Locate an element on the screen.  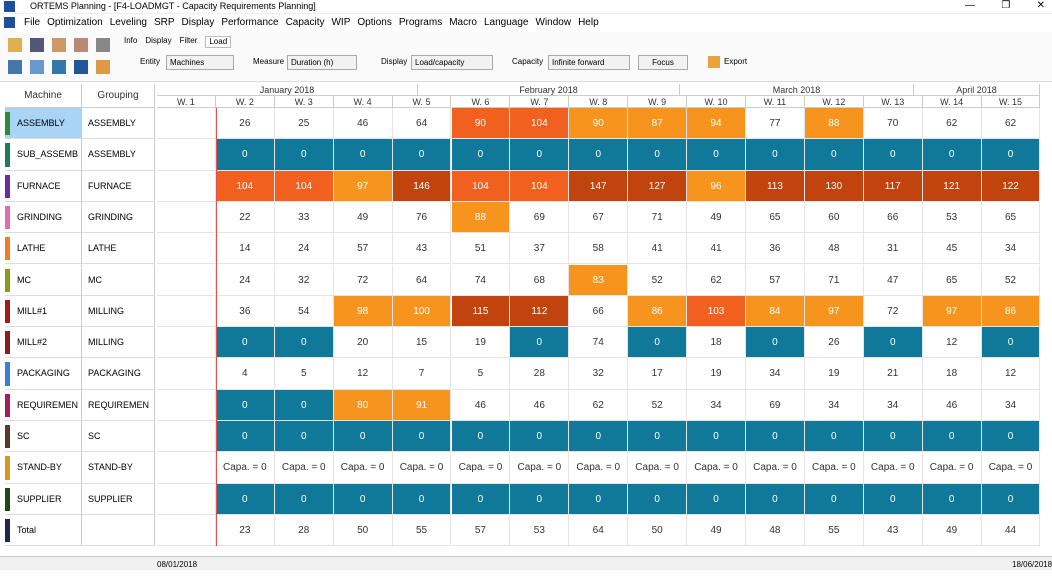
week-header: W. 10 is located at coordinates (716, 102).